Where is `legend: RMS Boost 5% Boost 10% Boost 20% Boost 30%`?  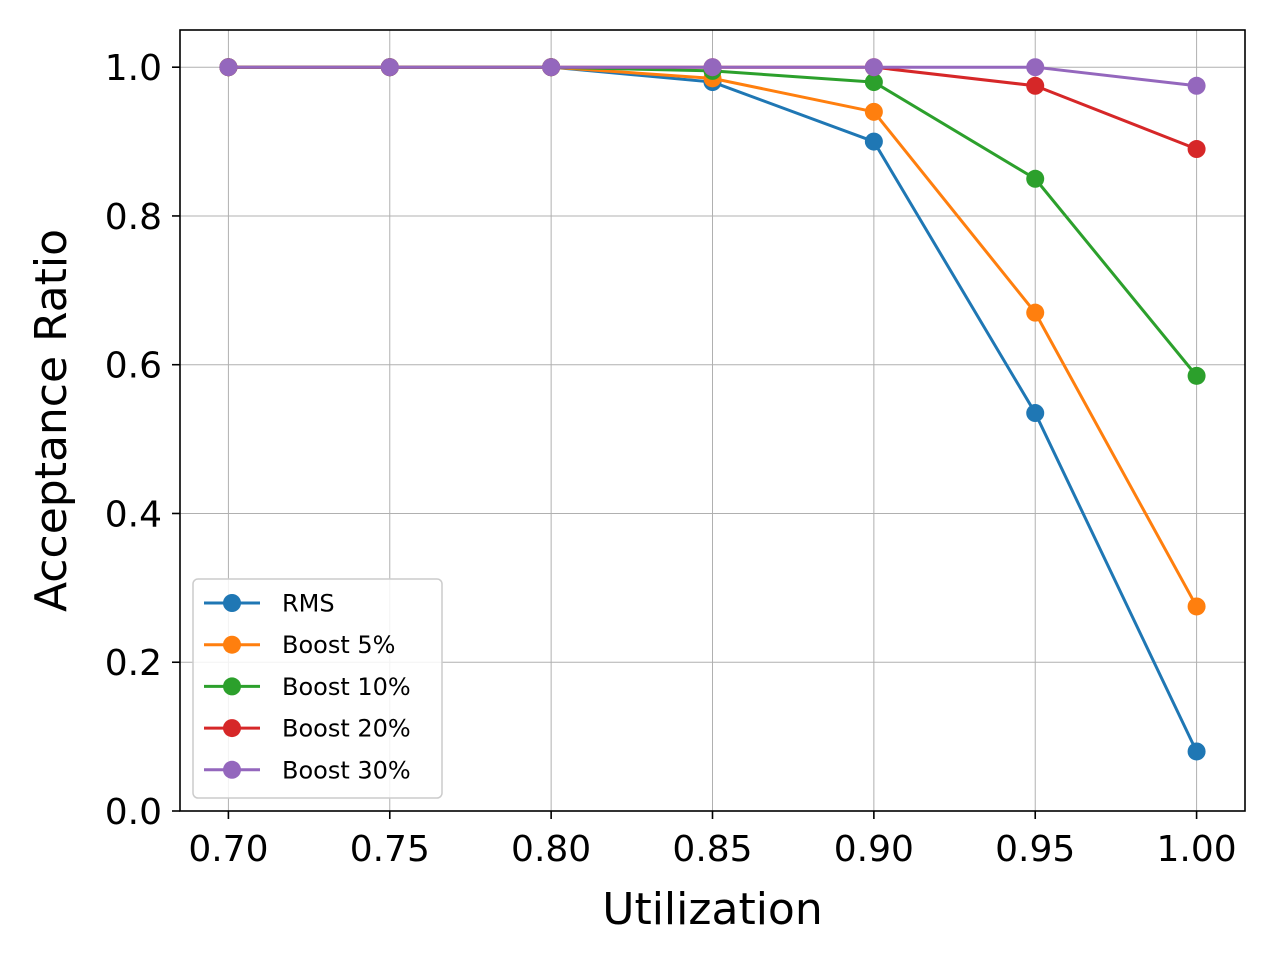
legend: RMS Boost 5% Boost 10% Boost 20% Boost 30% is located at coordinates (317, 688).